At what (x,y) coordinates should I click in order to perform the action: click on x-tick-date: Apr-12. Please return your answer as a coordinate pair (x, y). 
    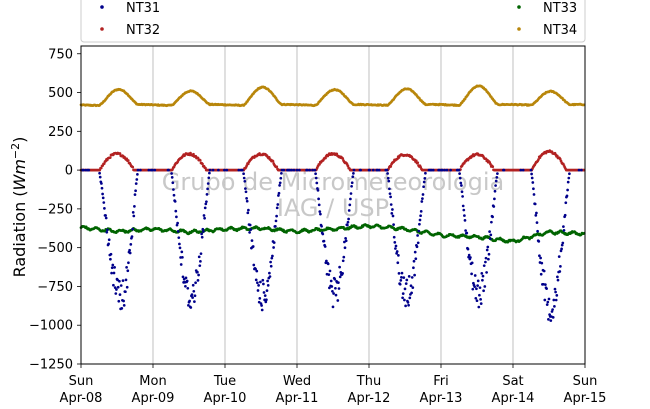
    Looking at the image, I should click on (369, 398).